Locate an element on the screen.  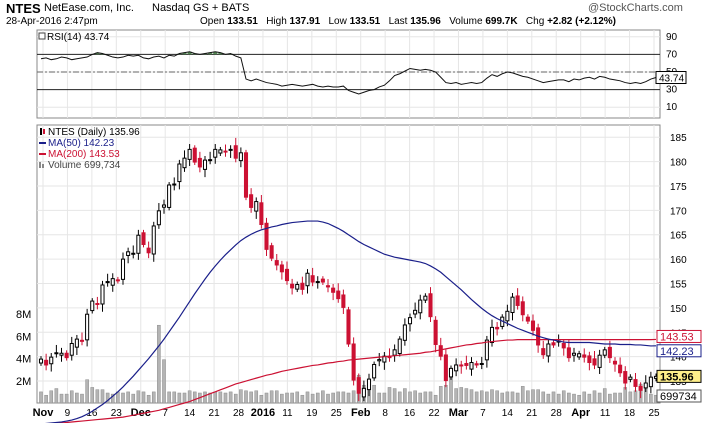
last-label: Last is located at coordinates (398, 21).